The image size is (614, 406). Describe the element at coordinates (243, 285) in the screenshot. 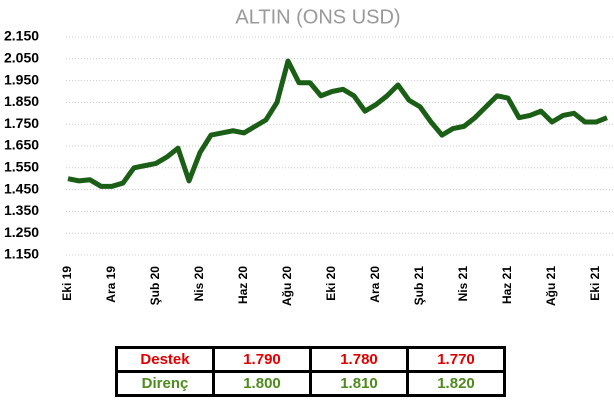

I see `x-tick-label: Haz 20` at that location.